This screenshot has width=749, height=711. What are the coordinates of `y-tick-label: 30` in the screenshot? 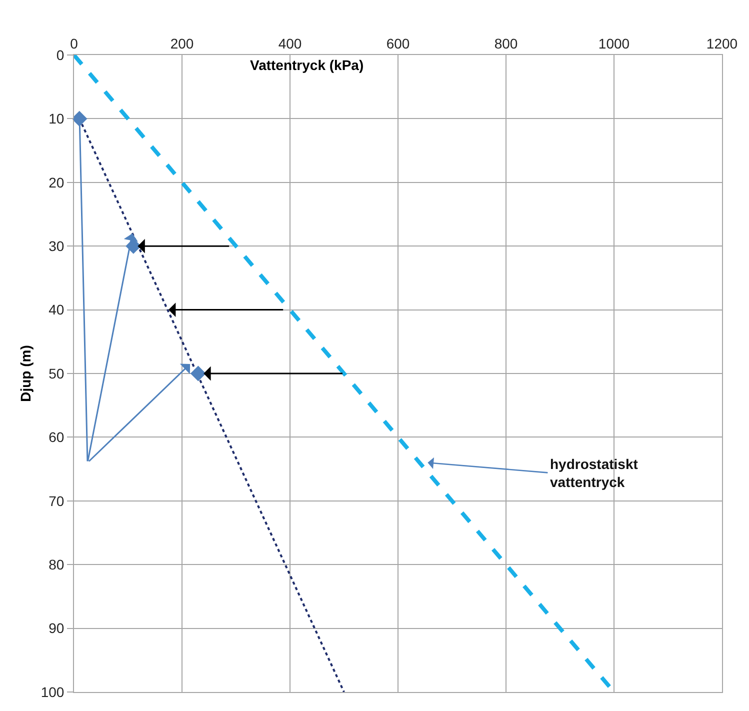 It's located at (56, 246).